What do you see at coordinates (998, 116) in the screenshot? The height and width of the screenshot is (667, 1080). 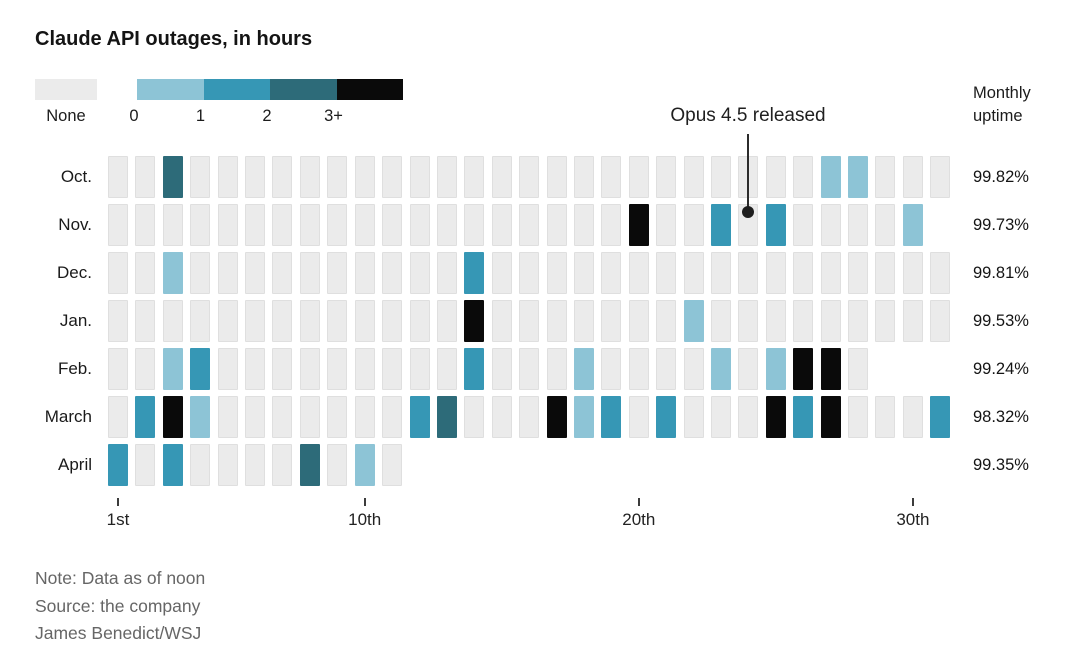 I see `monthly-uptime-header-line2: uptime` at bounding box center [998, 116].